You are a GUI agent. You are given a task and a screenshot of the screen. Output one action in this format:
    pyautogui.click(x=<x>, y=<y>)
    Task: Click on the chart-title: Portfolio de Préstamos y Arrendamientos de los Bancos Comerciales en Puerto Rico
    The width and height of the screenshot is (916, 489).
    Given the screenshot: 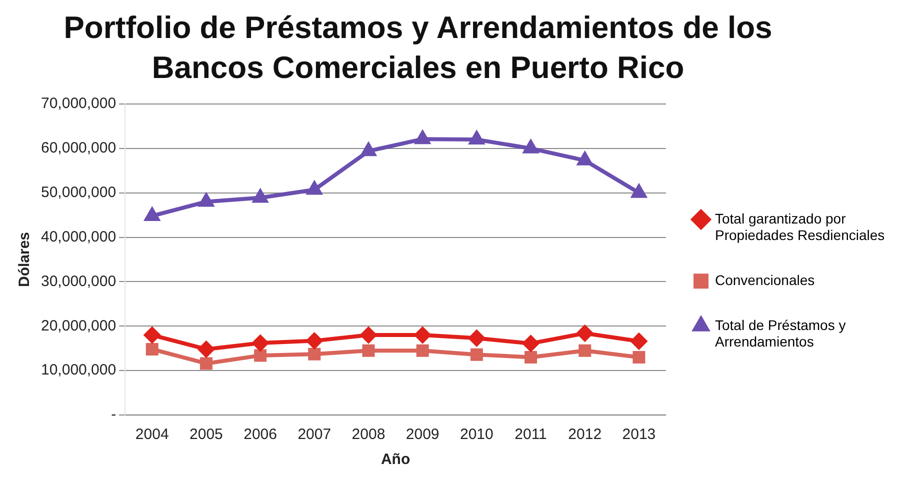 What is the action you would take?
    pyautogui.click(x=418, y=48)
    